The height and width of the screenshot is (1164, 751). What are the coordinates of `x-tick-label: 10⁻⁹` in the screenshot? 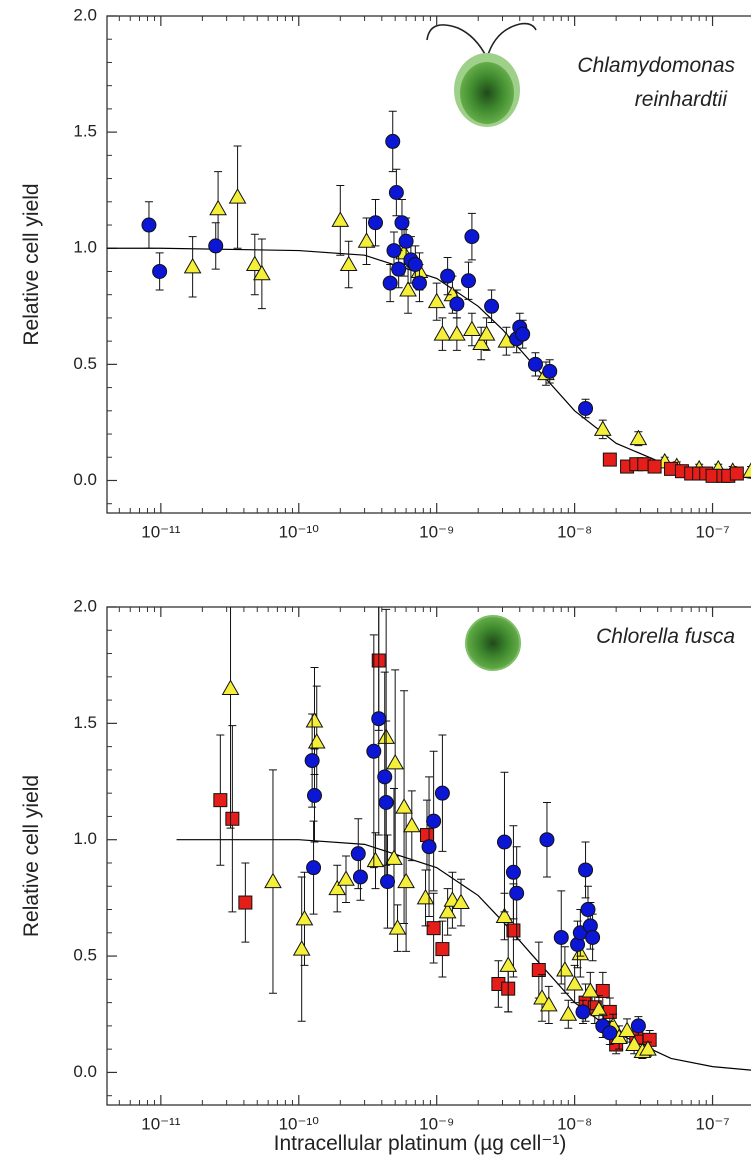 It's located at (436, 531).